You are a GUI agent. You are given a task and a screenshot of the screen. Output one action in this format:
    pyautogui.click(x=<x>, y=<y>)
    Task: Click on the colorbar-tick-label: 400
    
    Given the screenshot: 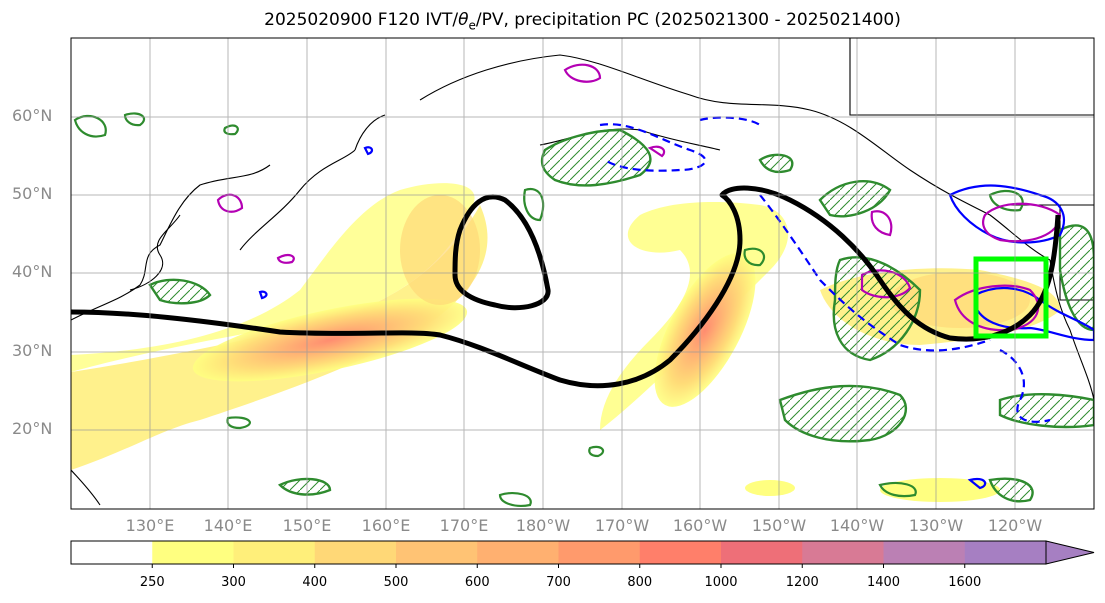 What is the action you would take?
    pyautogui.click(x=315, y=582)
    